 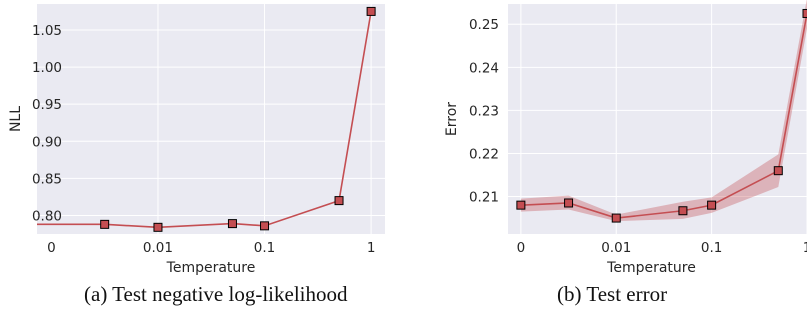 What do you see at coordinates (47, 179) in the screenshot?
I see `y-tick-label: 0.85` at bounding box center [47, 179].